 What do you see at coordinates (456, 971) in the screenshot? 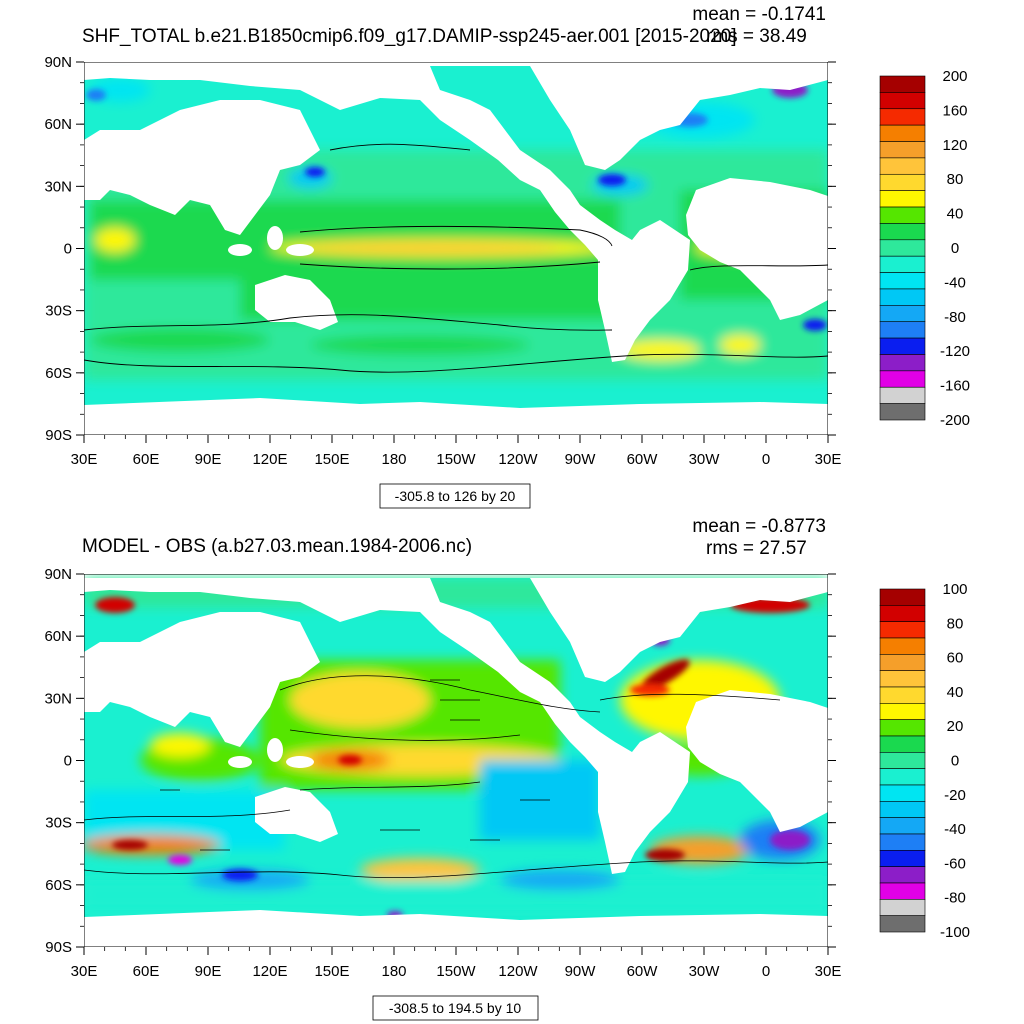
I see `x-tick-label: 150W` at bounding box center [456, 971].